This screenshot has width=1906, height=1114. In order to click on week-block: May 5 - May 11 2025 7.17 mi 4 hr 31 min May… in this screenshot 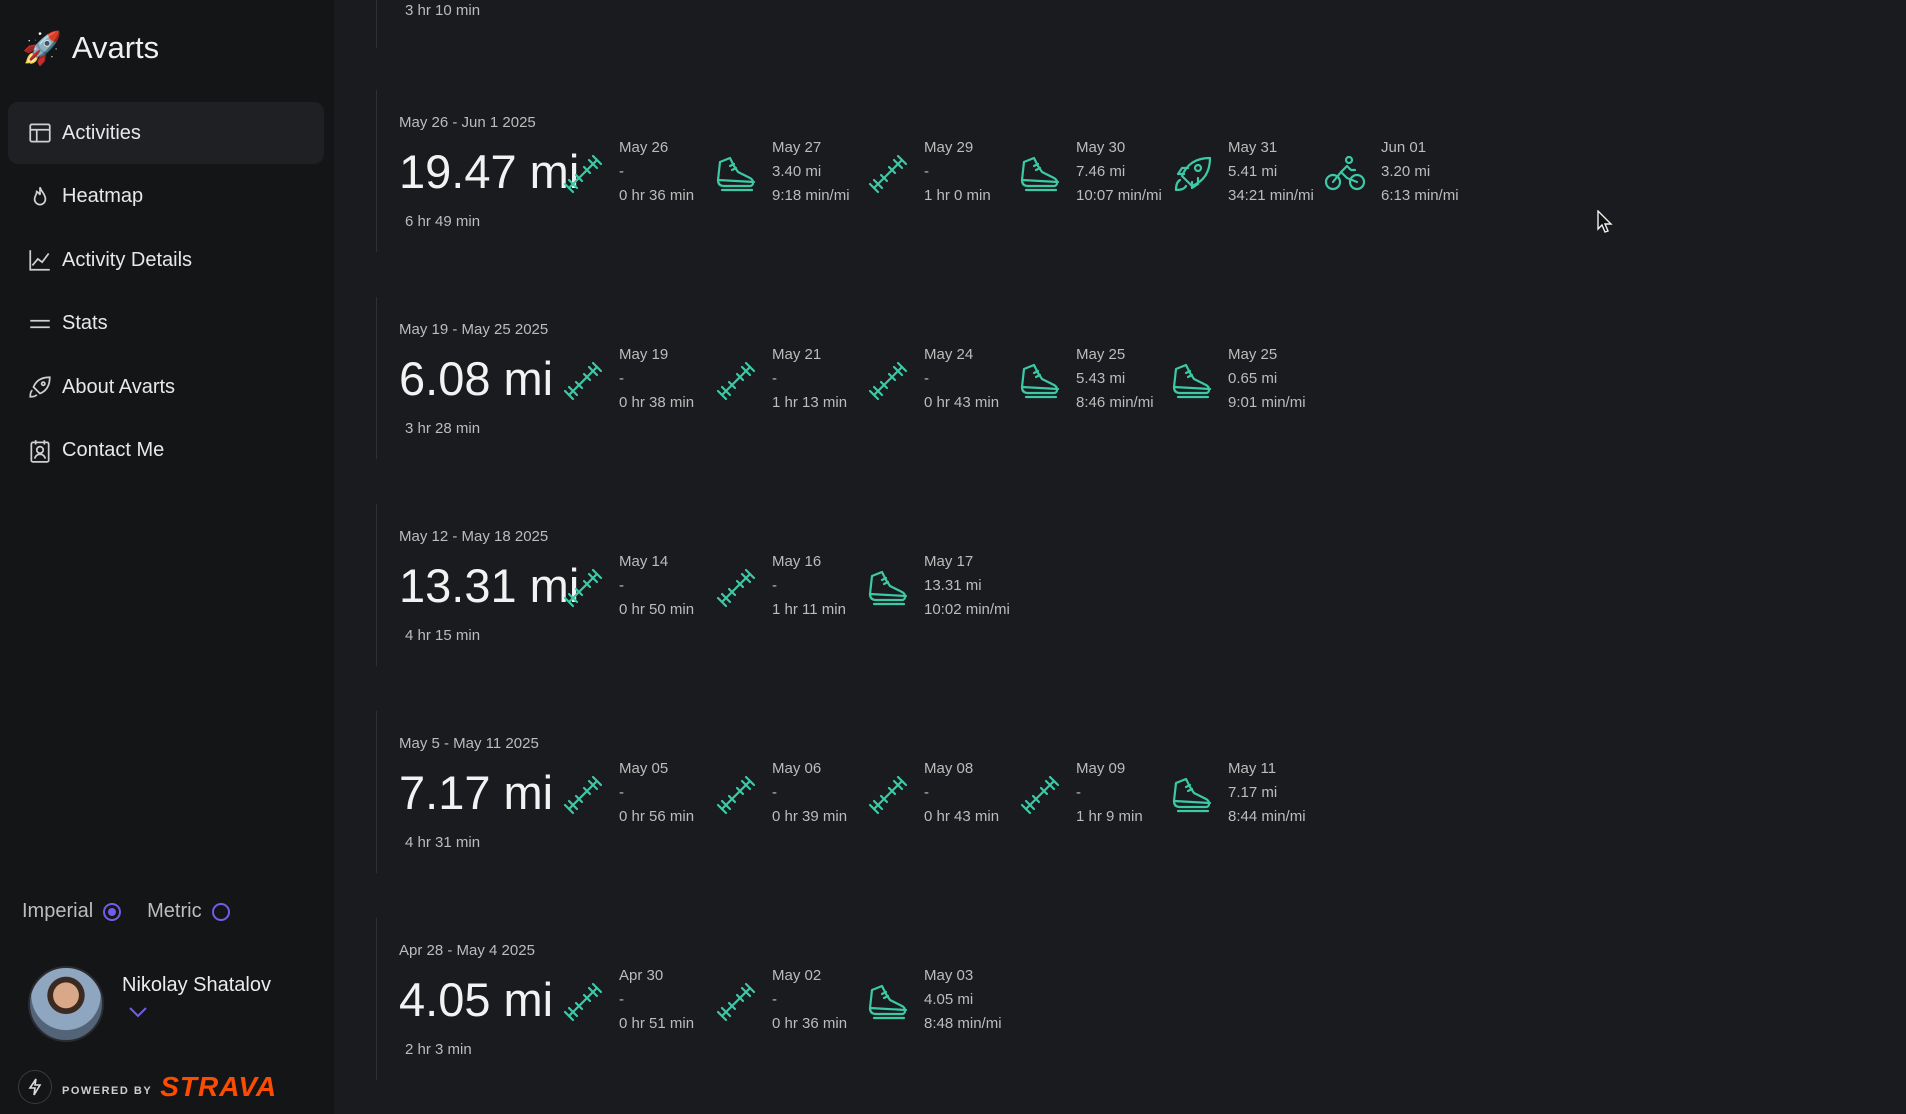, I will do `click(841, 792)`.